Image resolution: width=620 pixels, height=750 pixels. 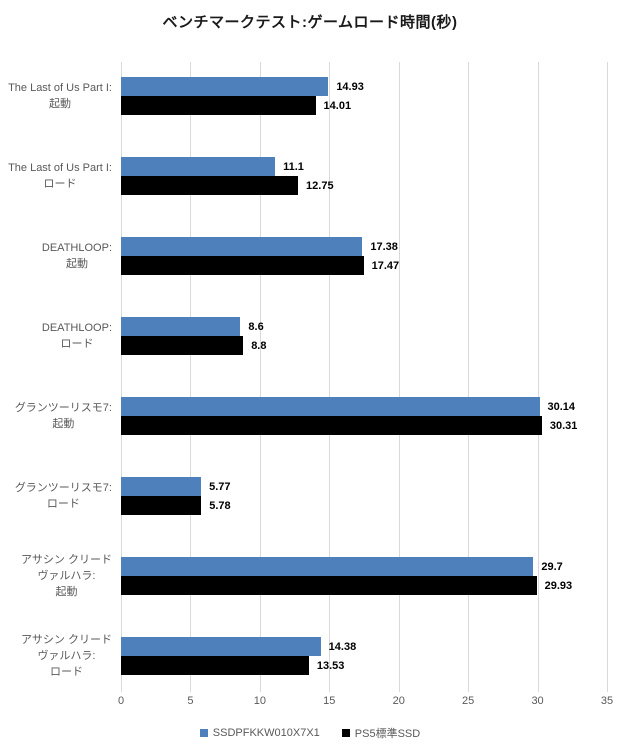 I want to click on bar-row: 12.75, so click(x=364, y=185).